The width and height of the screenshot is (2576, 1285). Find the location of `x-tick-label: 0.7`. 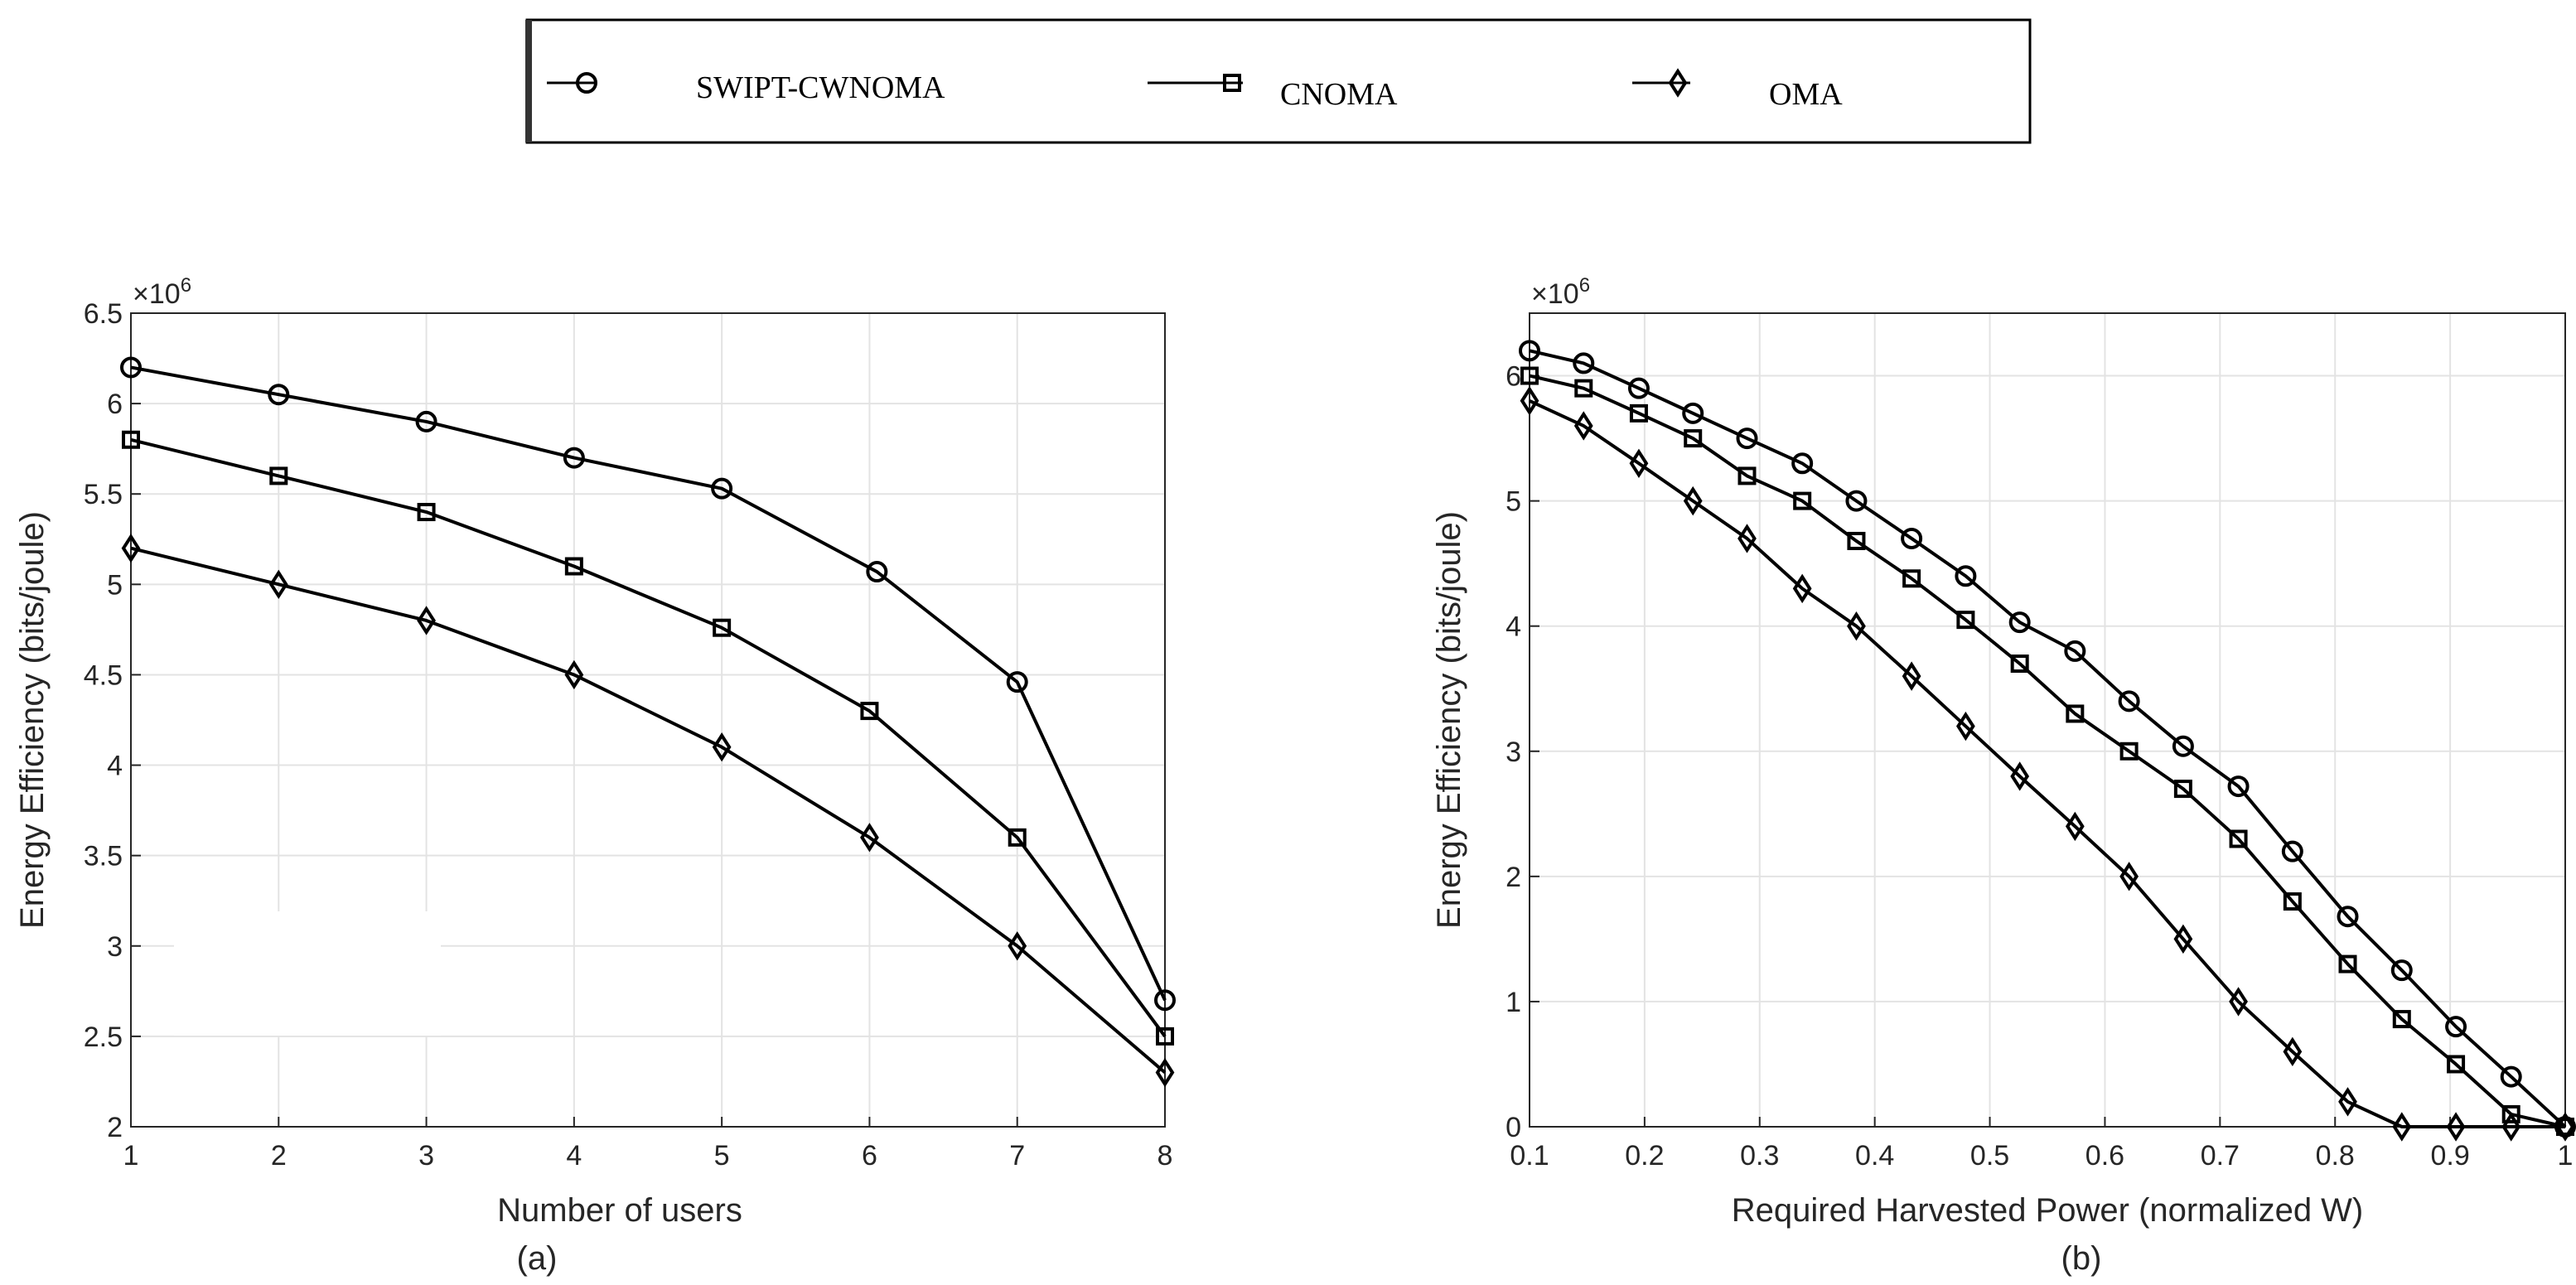

x-tick-label: 0.7 is located at coordinates (2220, 1155).